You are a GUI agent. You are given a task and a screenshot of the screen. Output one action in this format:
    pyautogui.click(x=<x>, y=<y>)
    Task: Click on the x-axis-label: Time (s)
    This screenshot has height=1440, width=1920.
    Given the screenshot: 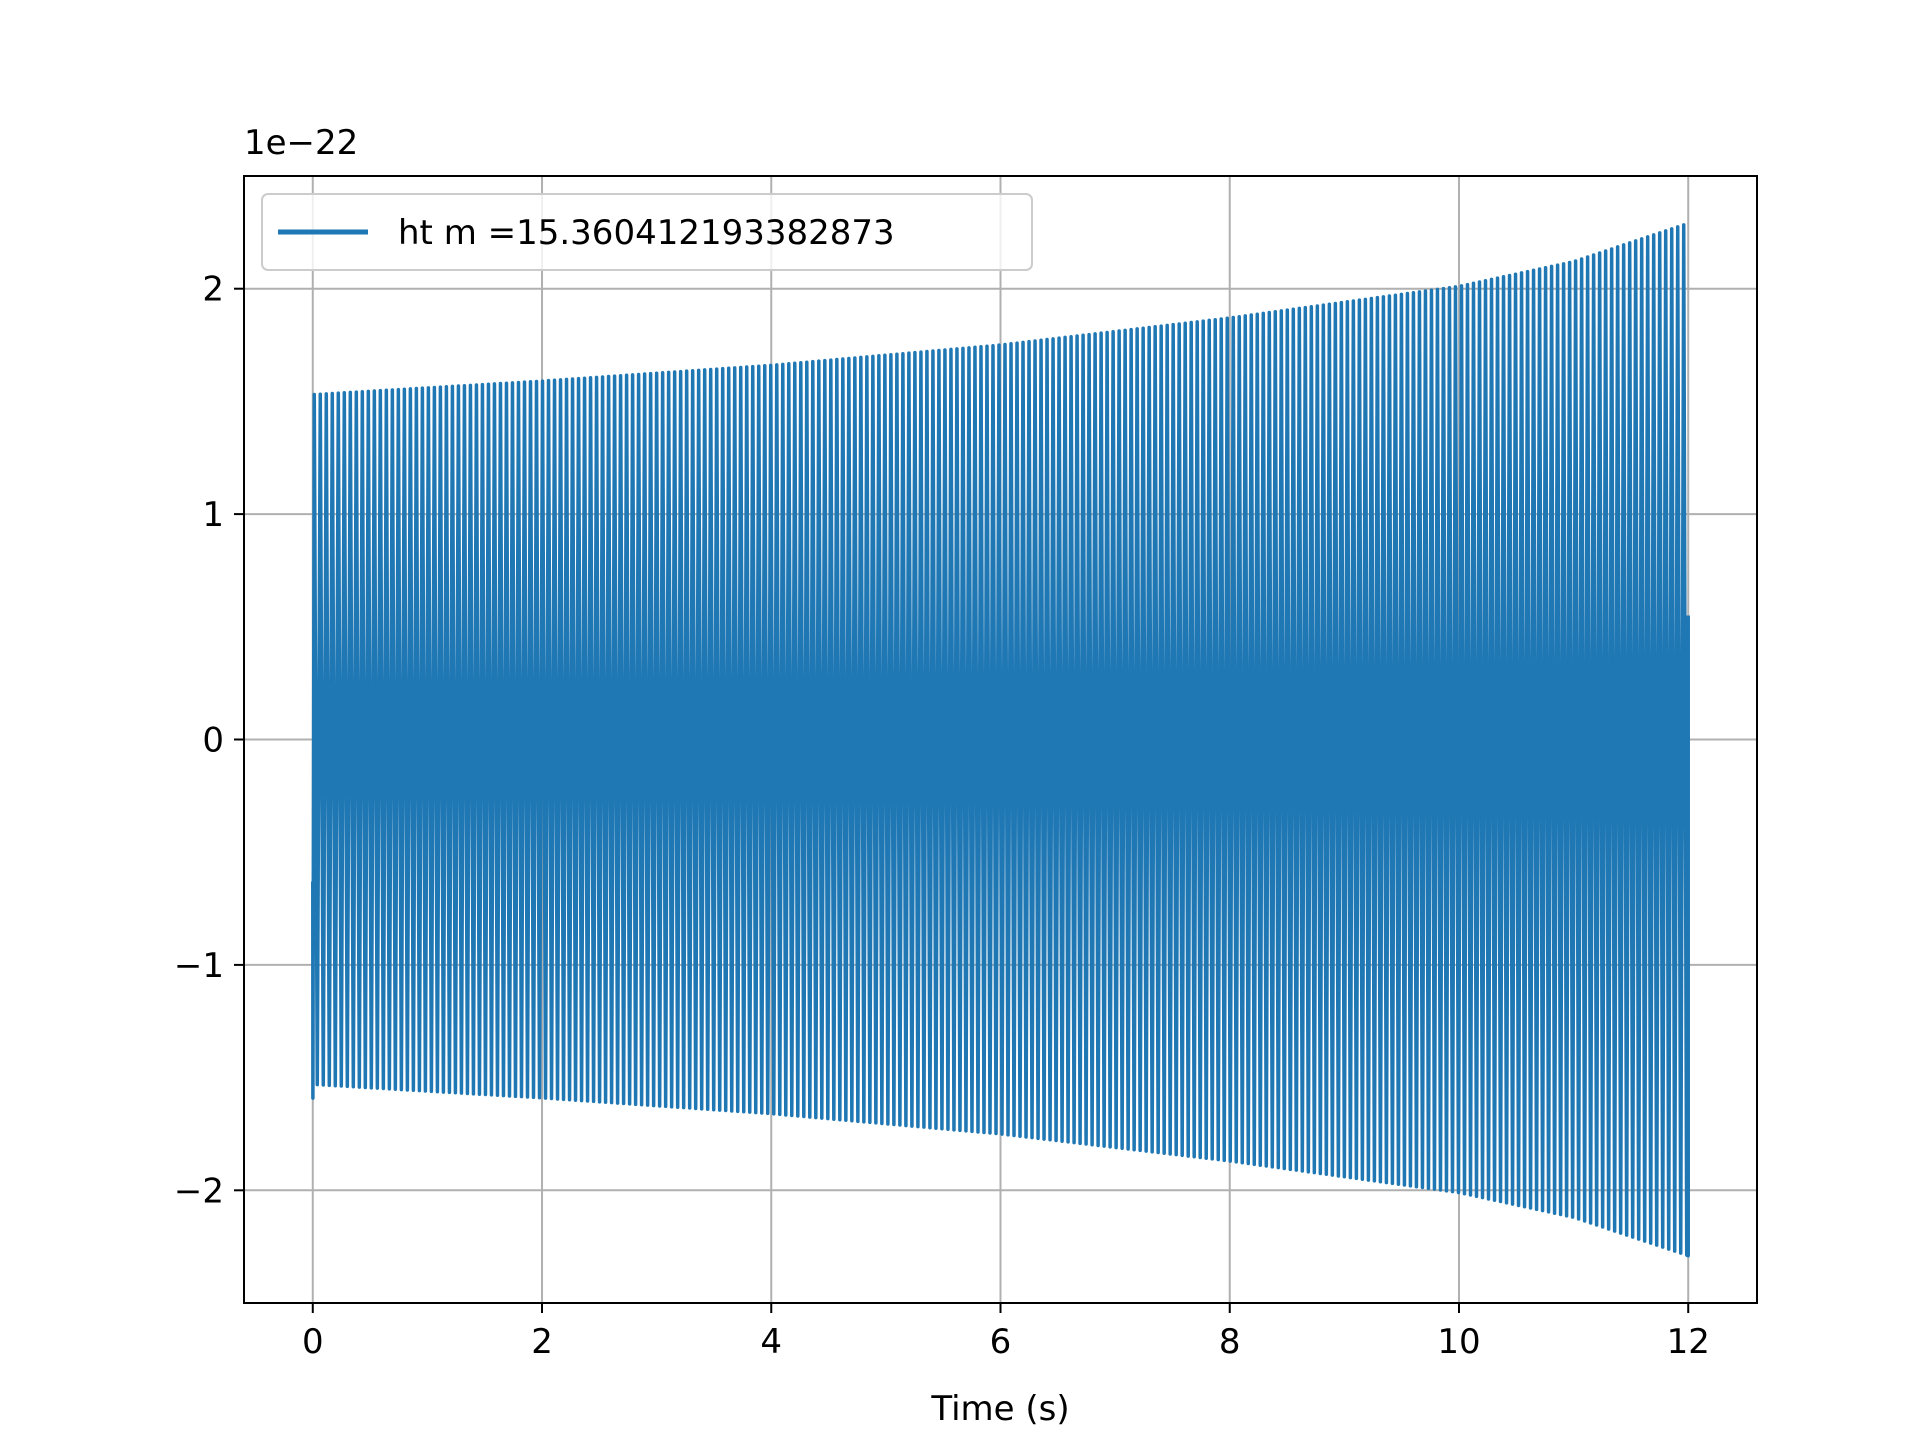 What is the action you would take?
    pyautogui.click(x=999, y=1409)
    